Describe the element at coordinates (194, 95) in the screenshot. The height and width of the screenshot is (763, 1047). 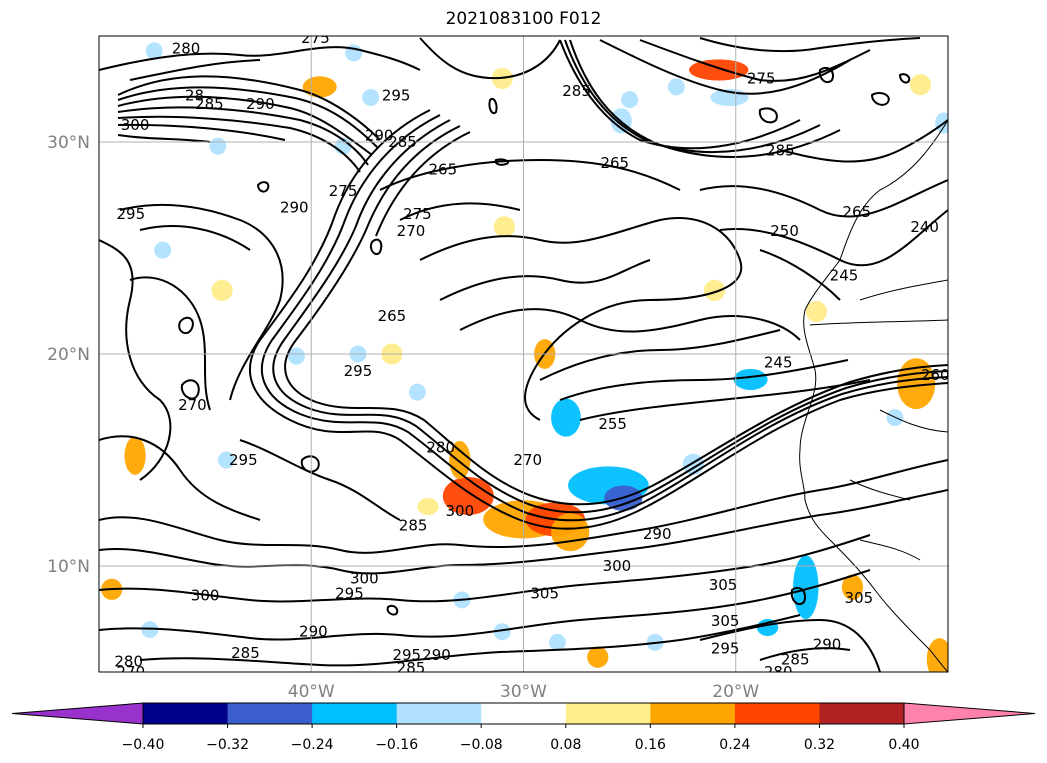
I see `contour-label: 28` at that location.